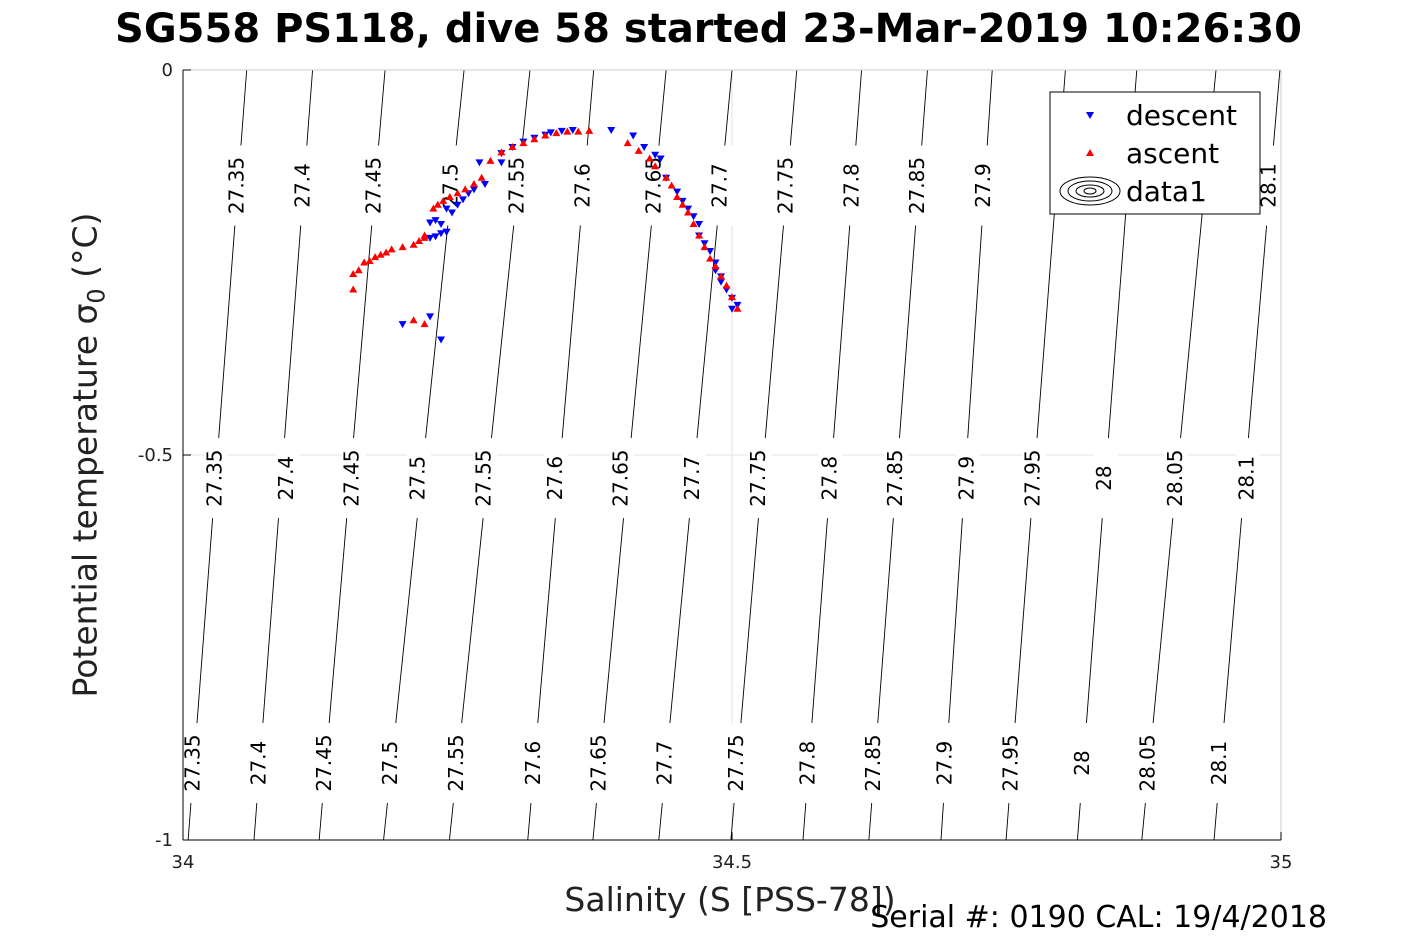 The height and width of the screenshot is (945, 1417). I want to click on contour-label: 27.9, so click(945, 763).